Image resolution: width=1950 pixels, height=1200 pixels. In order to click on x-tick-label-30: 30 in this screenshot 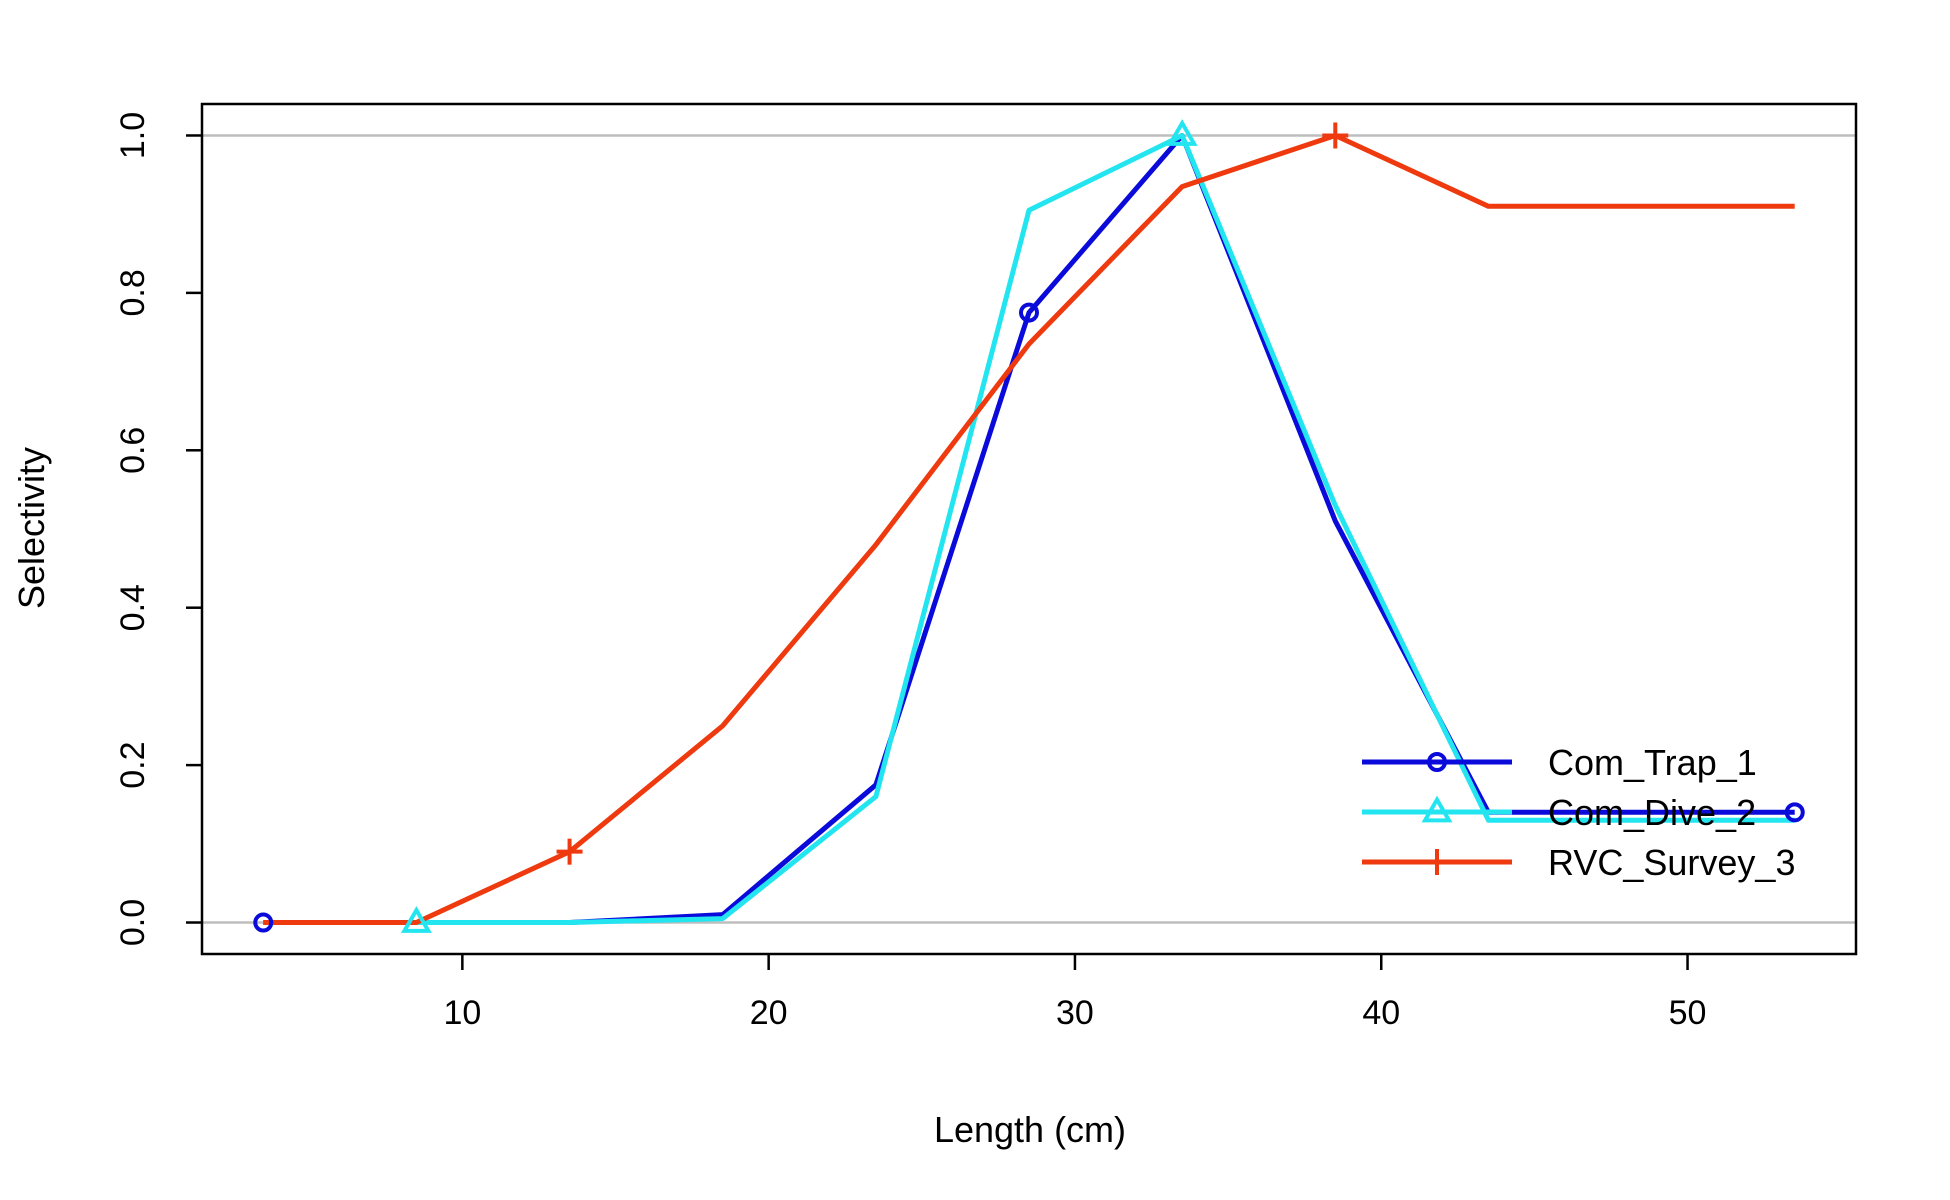, I will do `click(1075, 1013)`.